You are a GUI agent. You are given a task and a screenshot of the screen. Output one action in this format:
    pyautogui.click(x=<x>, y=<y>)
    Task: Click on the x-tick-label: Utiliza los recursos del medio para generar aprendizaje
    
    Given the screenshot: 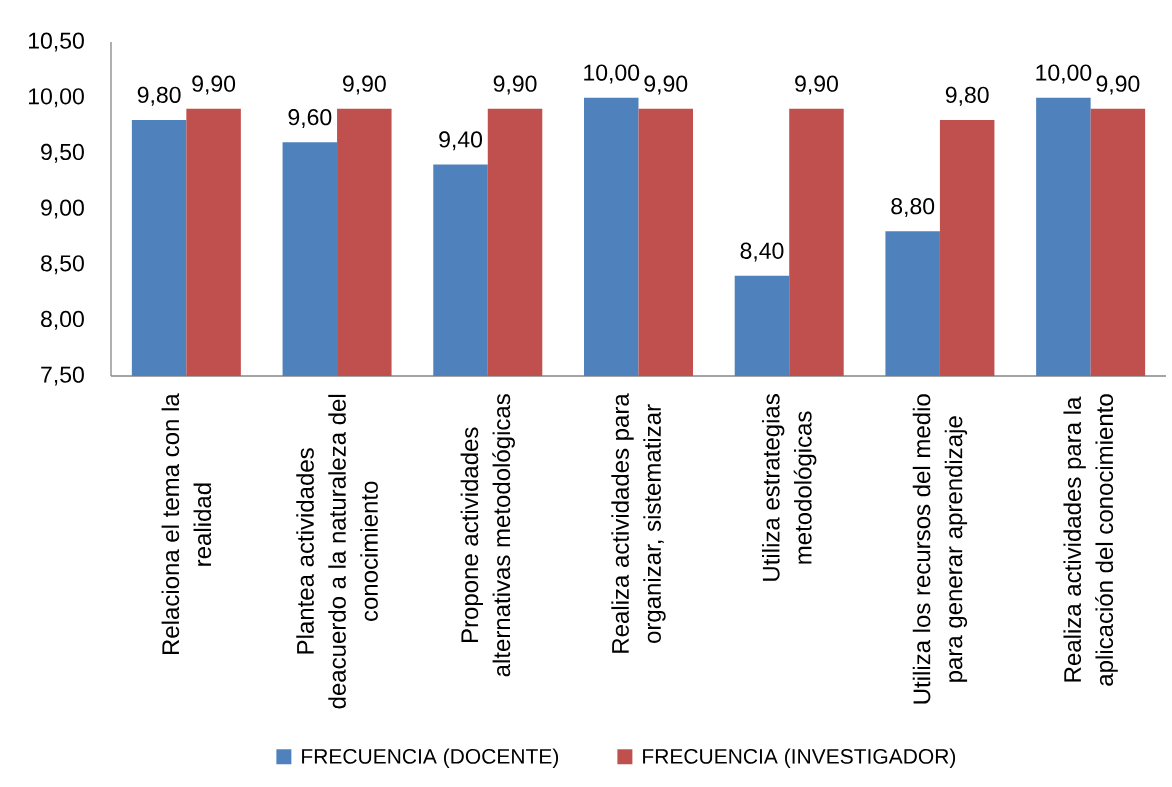 What is the action you would take?
    pyautogui.click(x=940, y=549)
    